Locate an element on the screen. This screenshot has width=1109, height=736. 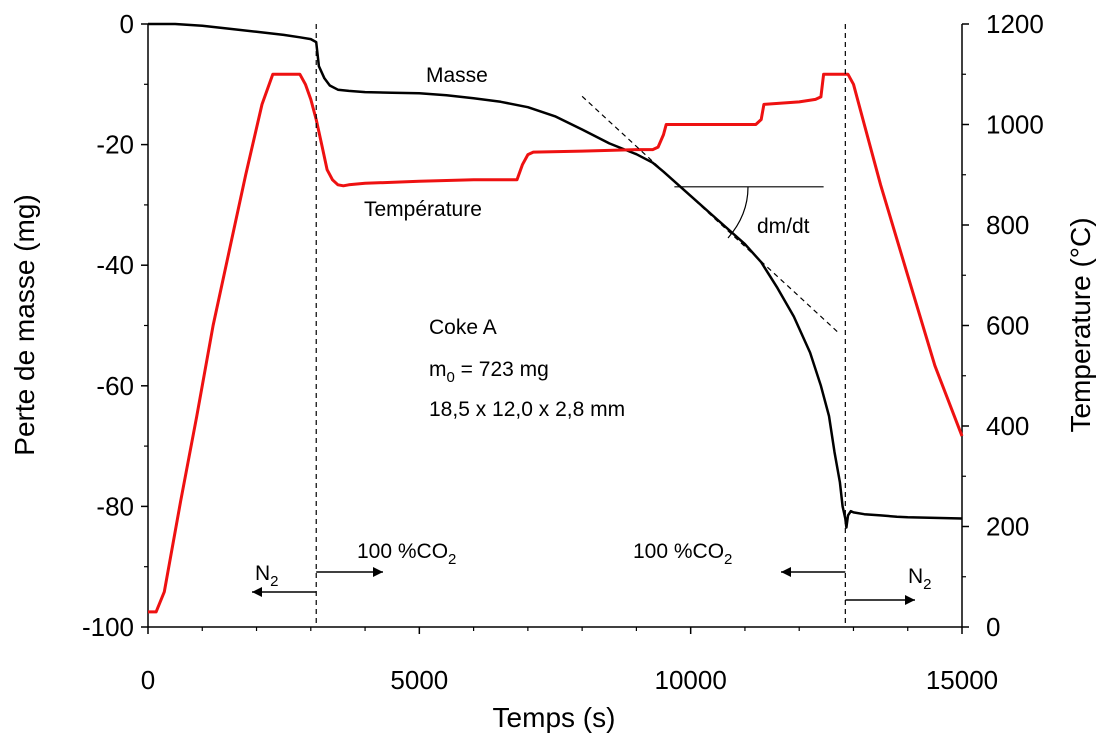
sample-name: Coke A is located at coordinates (463, 327).